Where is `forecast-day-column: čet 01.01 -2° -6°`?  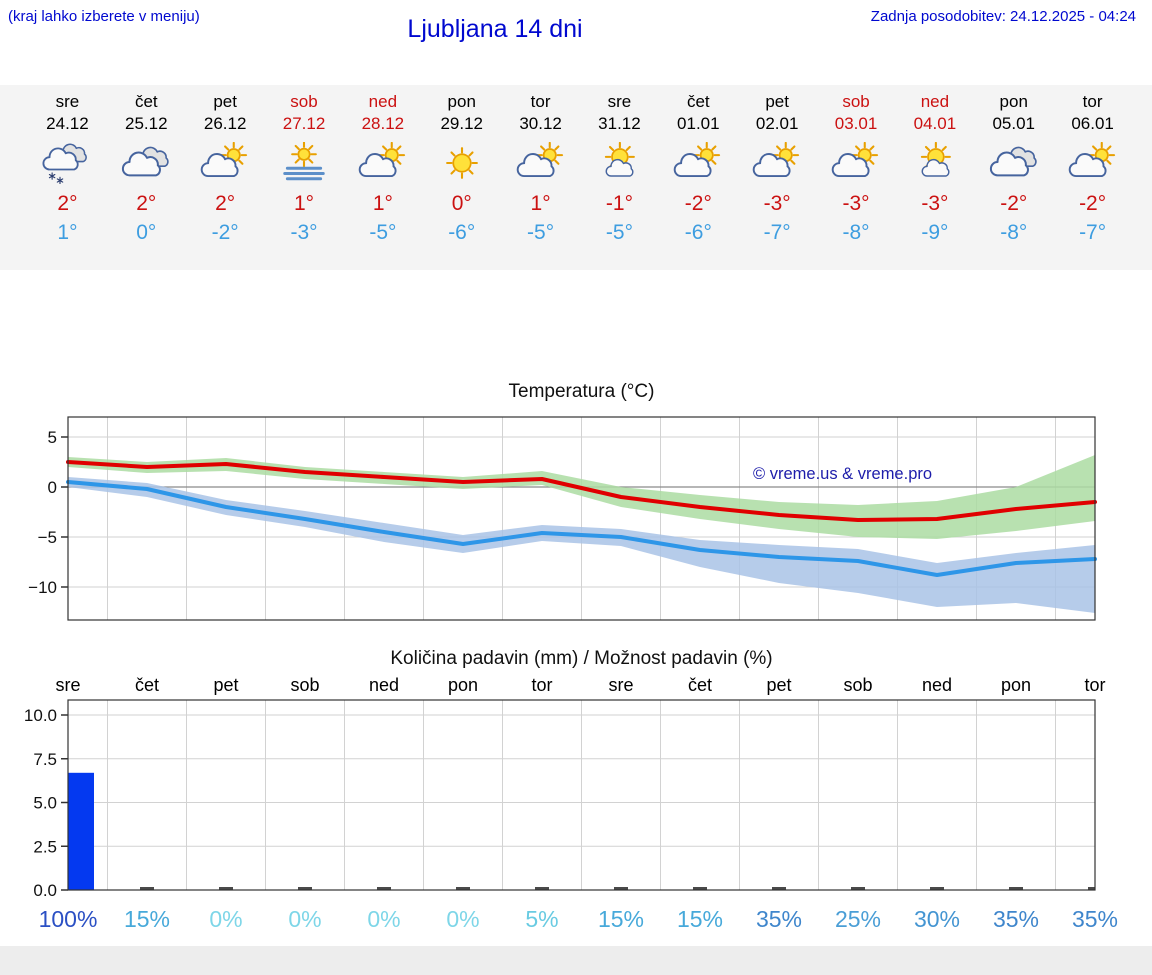
forecast-day-column: čet 01.01 -2° -6° is located at coordinates (698, 181).